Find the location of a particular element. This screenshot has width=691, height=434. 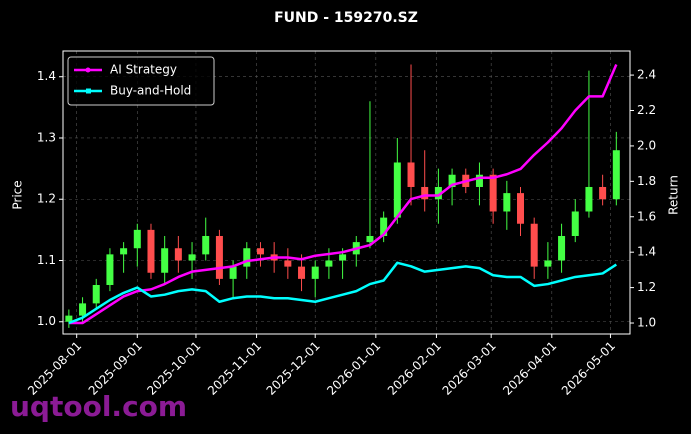

return-line is located at coordinates (342, 293).